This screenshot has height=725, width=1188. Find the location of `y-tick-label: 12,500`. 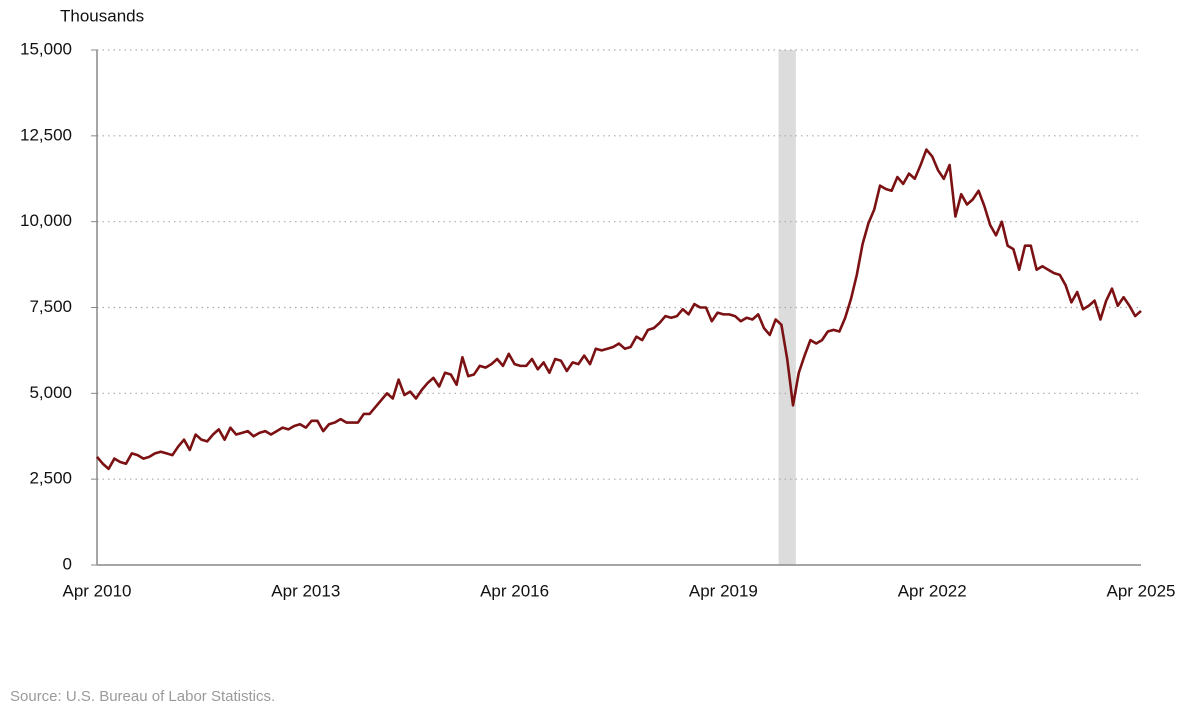

y-tick-label: 12,500 is located at coordinates (46, 134).